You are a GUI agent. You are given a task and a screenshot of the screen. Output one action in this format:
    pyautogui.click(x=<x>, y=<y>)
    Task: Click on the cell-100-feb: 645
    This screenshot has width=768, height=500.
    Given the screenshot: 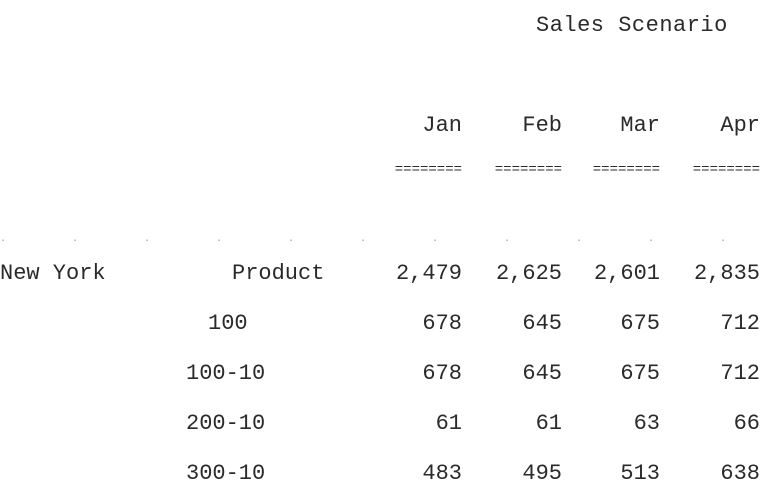 What is the action you would take?
    pyautogui.click(x=542, y=323)
    